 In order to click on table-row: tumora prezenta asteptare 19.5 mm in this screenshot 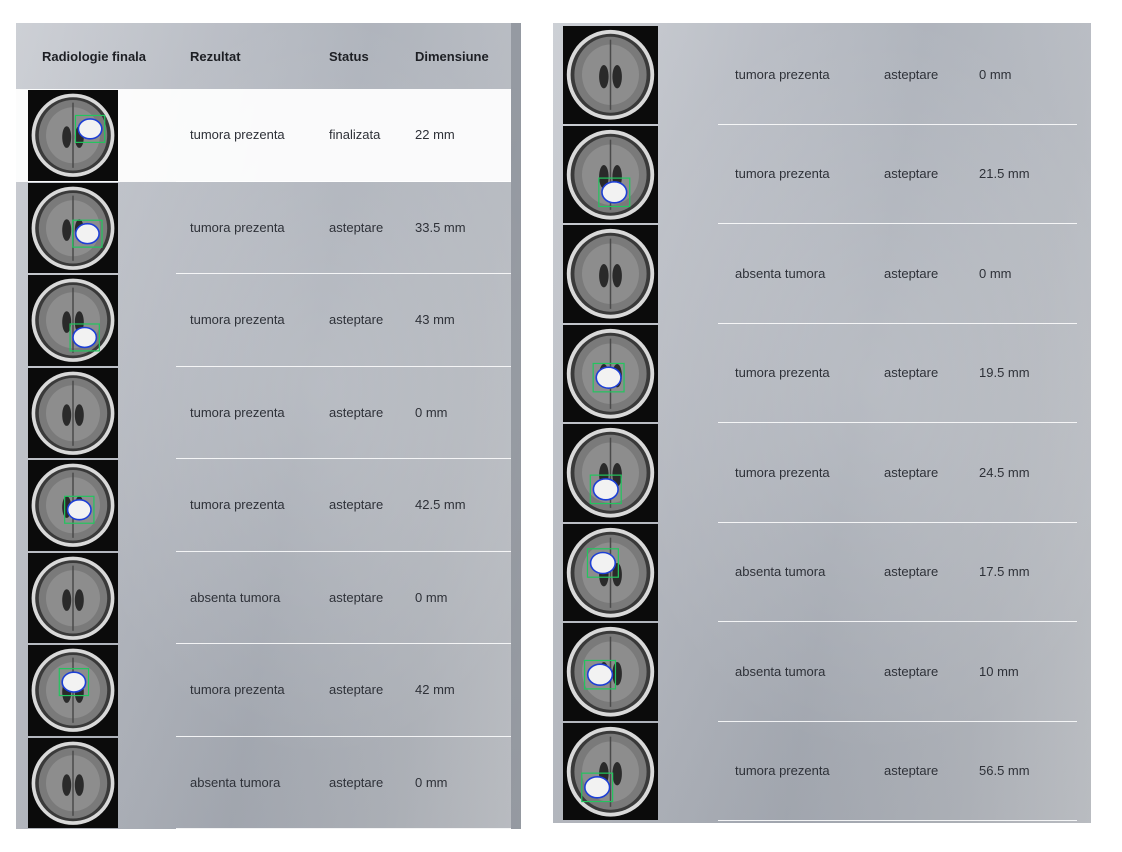, I will do `click(815, 373)`.